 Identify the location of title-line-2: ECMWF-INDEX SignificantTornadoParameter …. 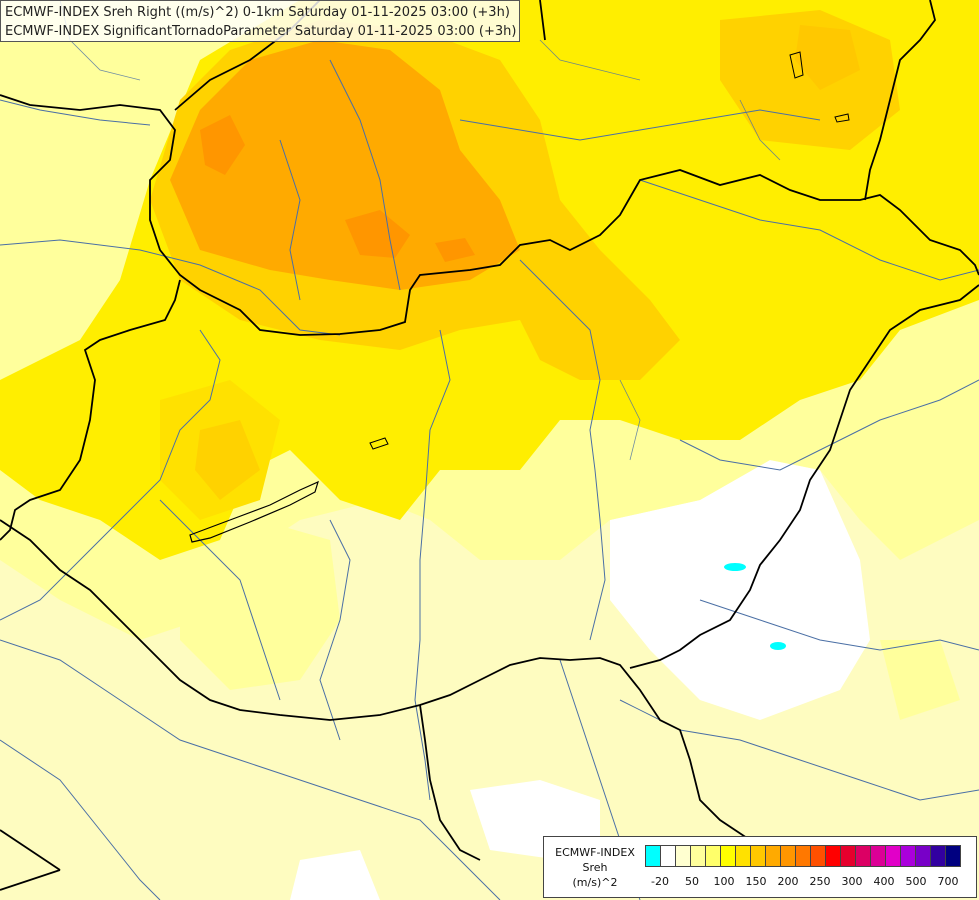
(261, 31).